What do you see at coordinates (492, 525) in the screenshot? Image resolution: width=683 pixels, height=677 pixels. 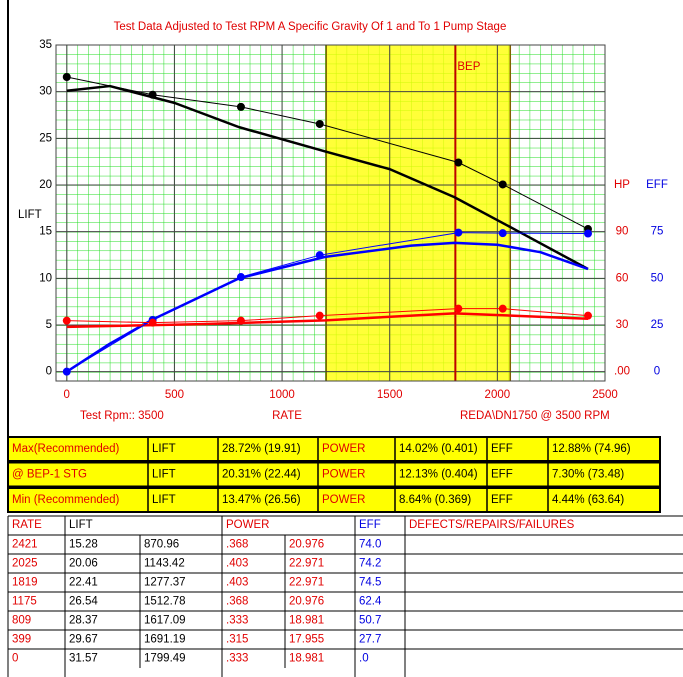 I see `table-header: DEFECTS/REPAIRS/FAILURES` at bounding box center [492, 525].